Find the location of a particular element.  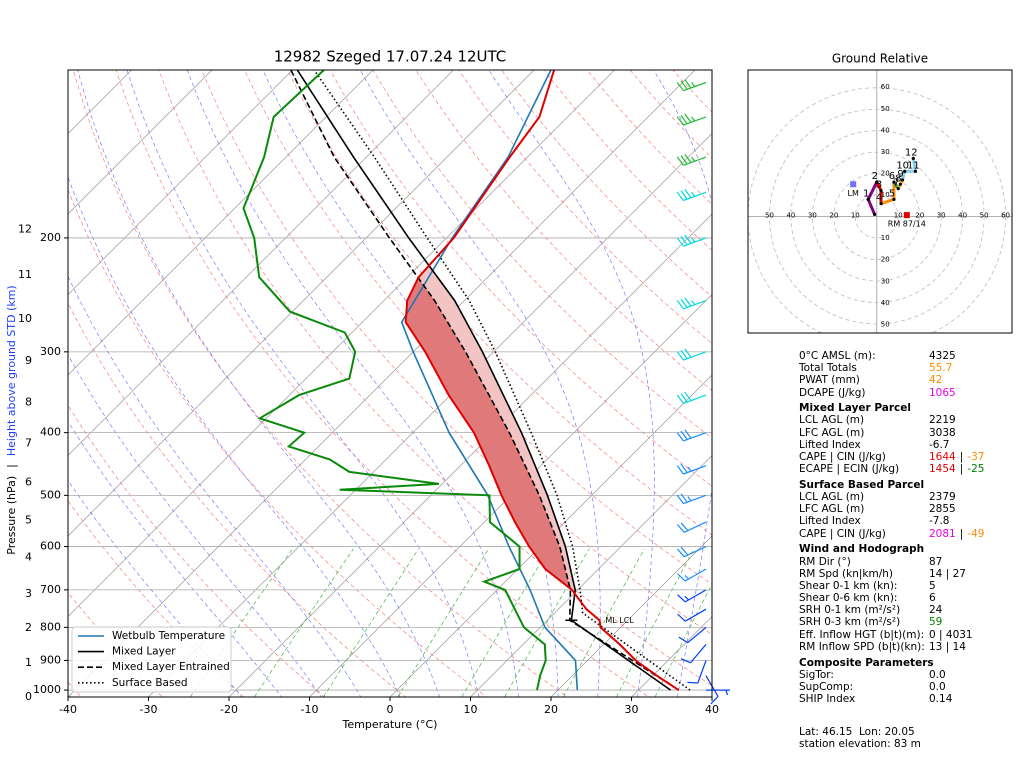

parameter-value-group: 42 is located at coordinates (935, 380).